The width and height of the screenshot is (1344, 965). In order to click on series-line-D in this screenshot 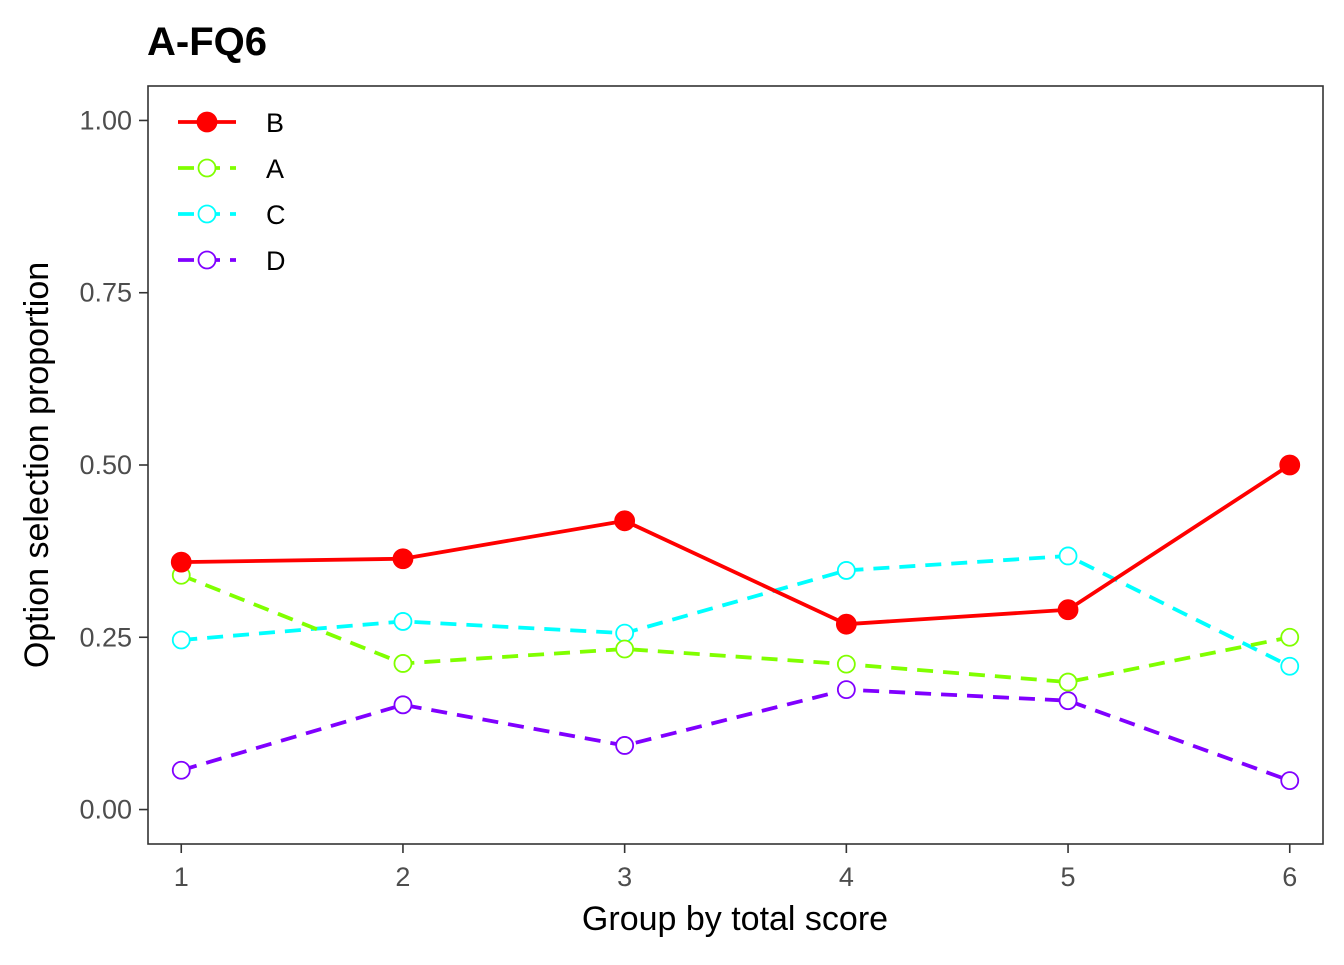, I will do `click(735, 735)`.